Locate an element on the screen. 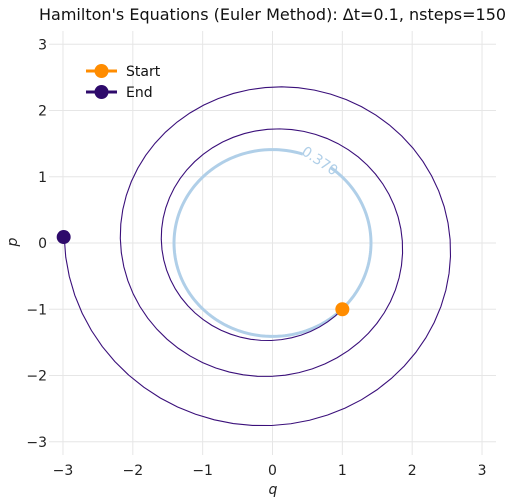 This screenshot has height=503, width=515. y-tick-label: 2 is located at coordinates (42, 112).